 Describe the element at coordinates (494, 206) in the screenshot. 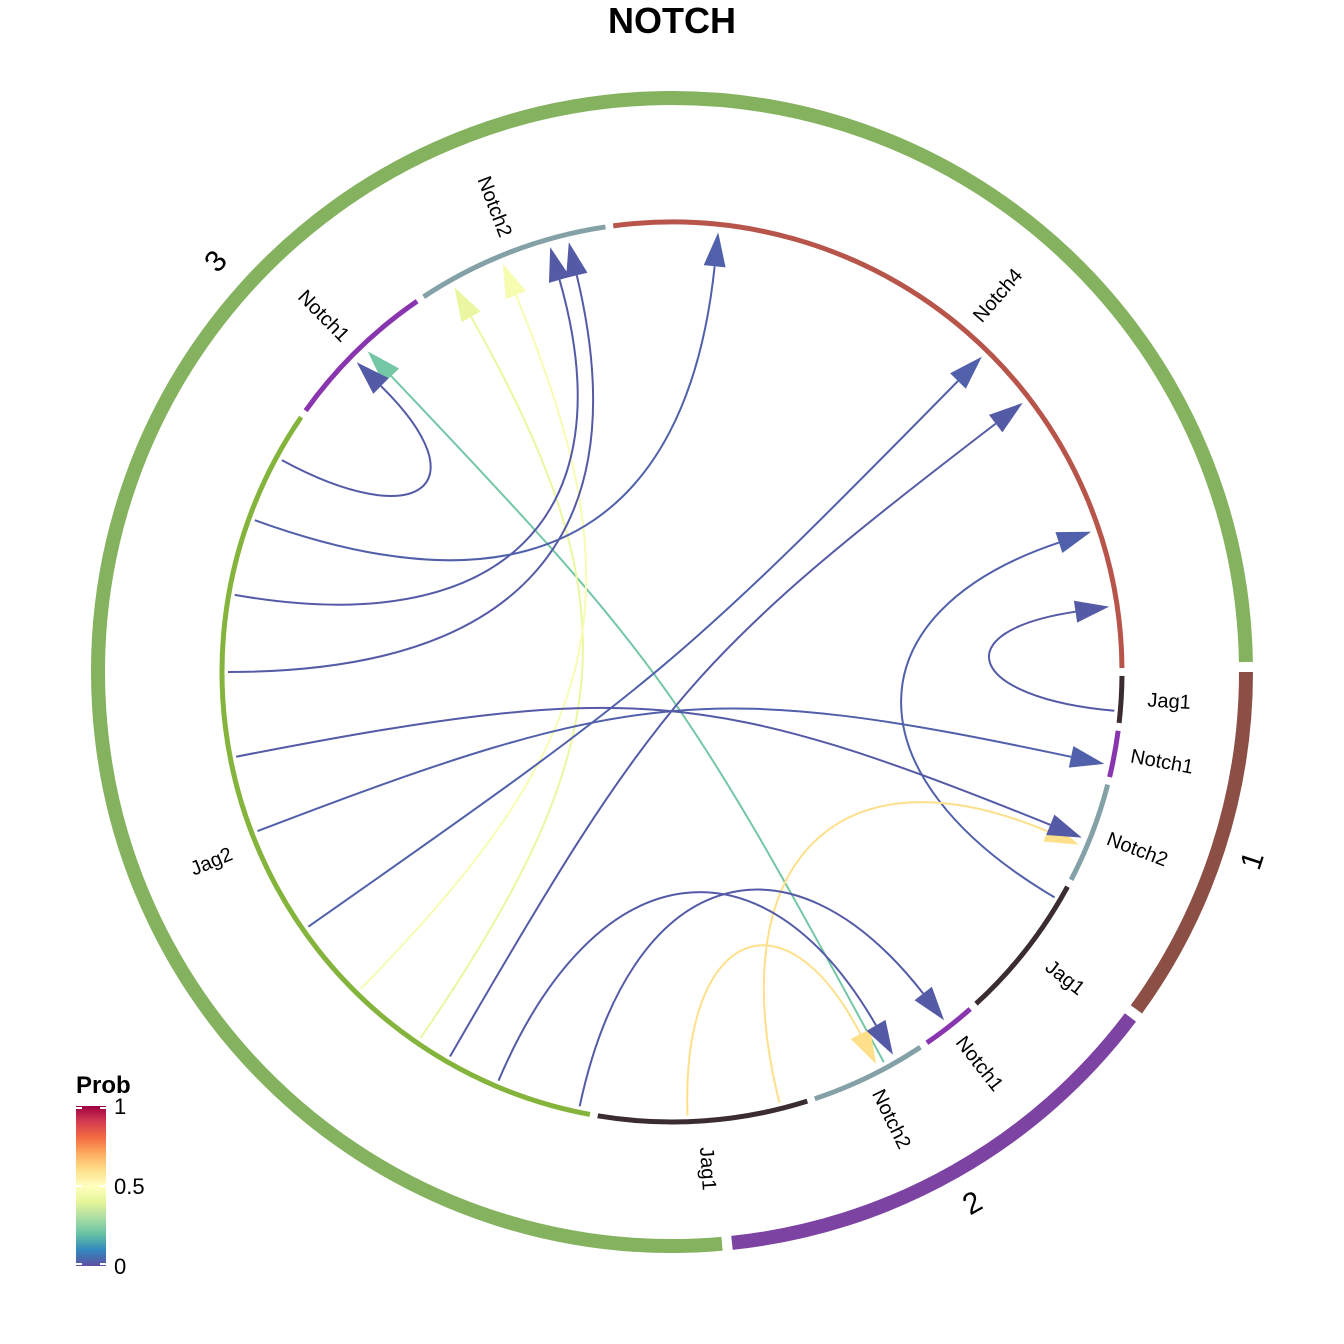

I see `sector-label-notch2-10: Notch2` at that location.